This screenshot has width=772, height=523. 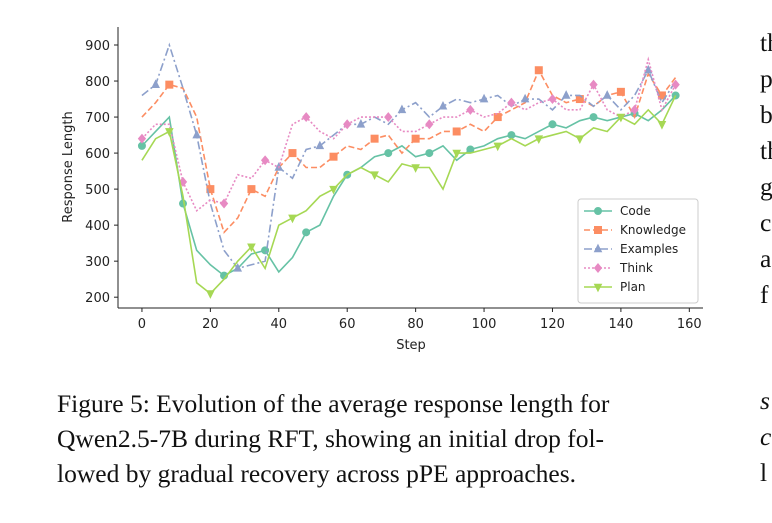 What do you see at coordinates (97, 298) in the screenshot?
I see `y-tick-label: 200` at bounding box center [97, 298].